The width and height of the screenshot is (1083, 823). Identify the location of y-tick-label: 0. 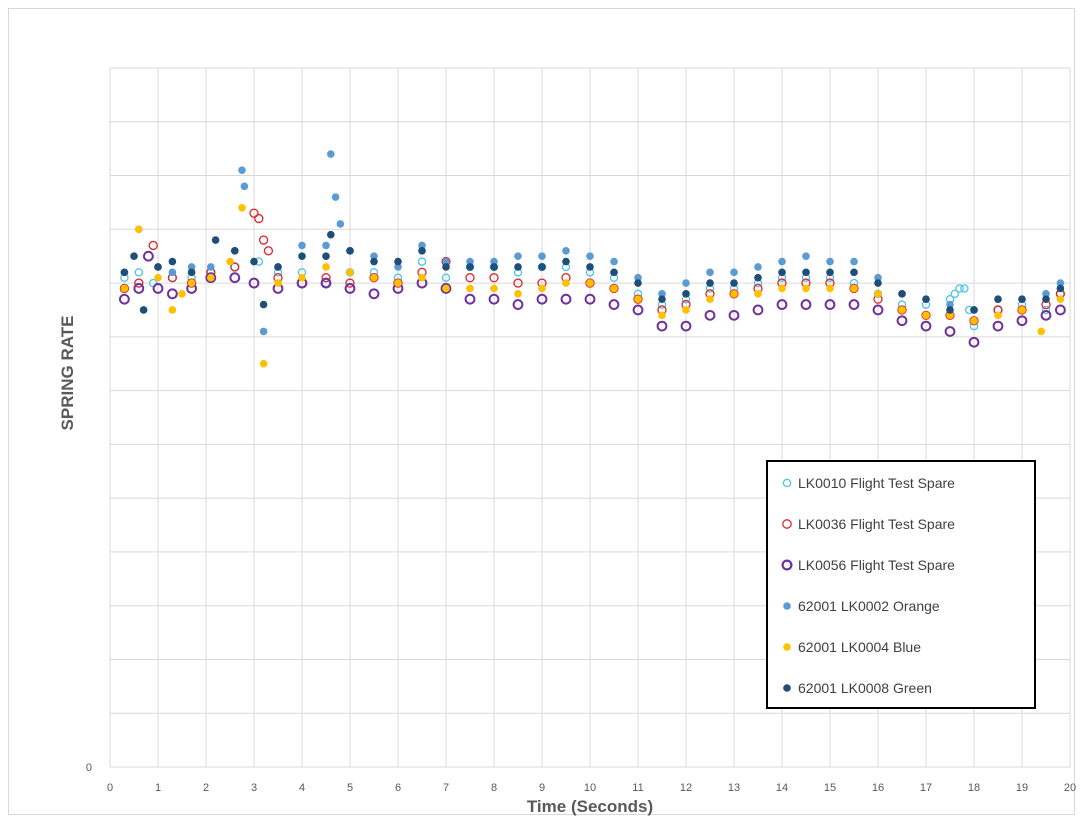
(89, 768).